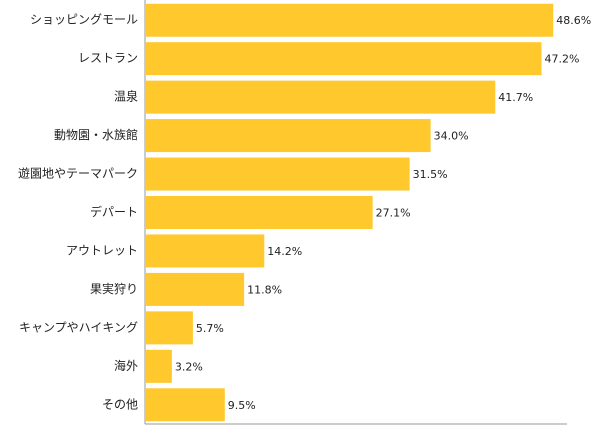 The image size is (600, 433). What do you see at coordinates (96, 134) in the screenshot?
I see `category-label: 動物園・水族館` at bounding box center [96, 134].